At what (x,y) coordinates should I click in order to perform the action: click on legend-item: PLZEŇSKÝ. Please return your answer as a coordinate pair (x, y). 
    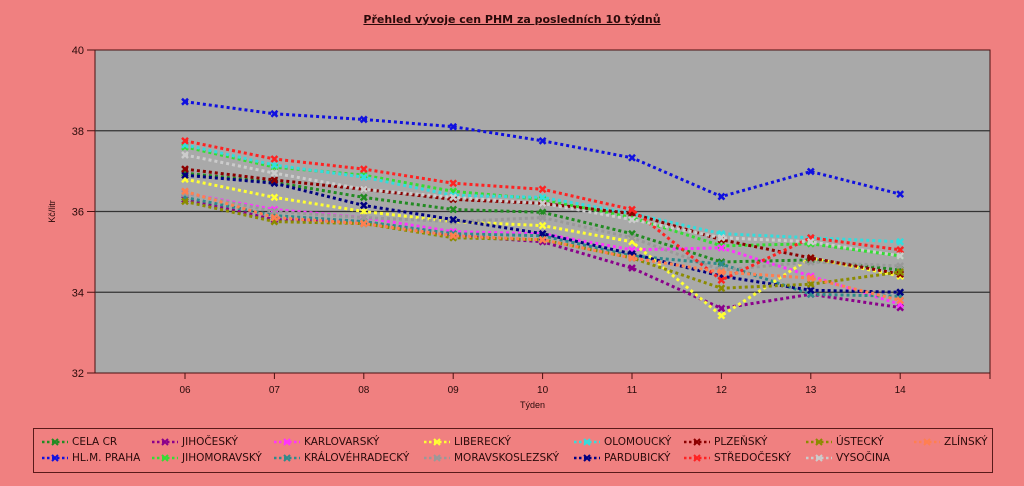
    Looking at the image, I should click on (725, 442).